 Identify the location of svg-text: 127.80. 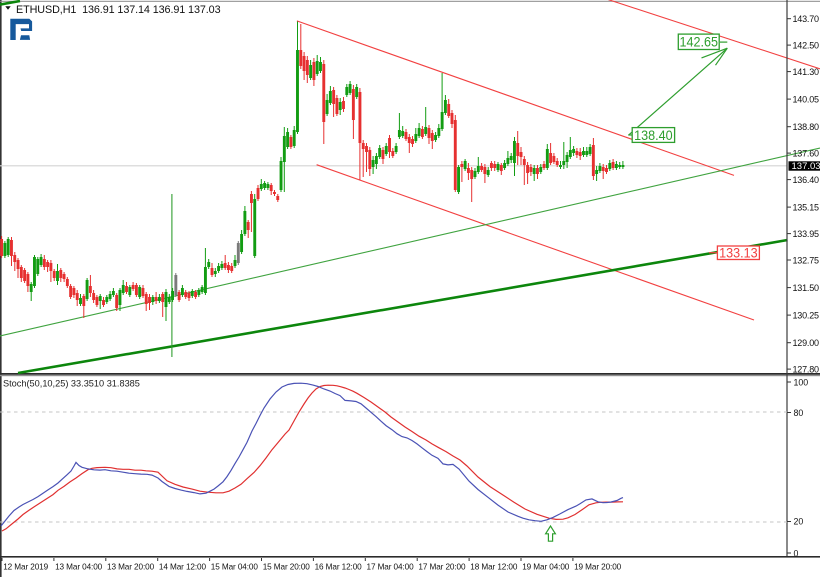
(806, 369).